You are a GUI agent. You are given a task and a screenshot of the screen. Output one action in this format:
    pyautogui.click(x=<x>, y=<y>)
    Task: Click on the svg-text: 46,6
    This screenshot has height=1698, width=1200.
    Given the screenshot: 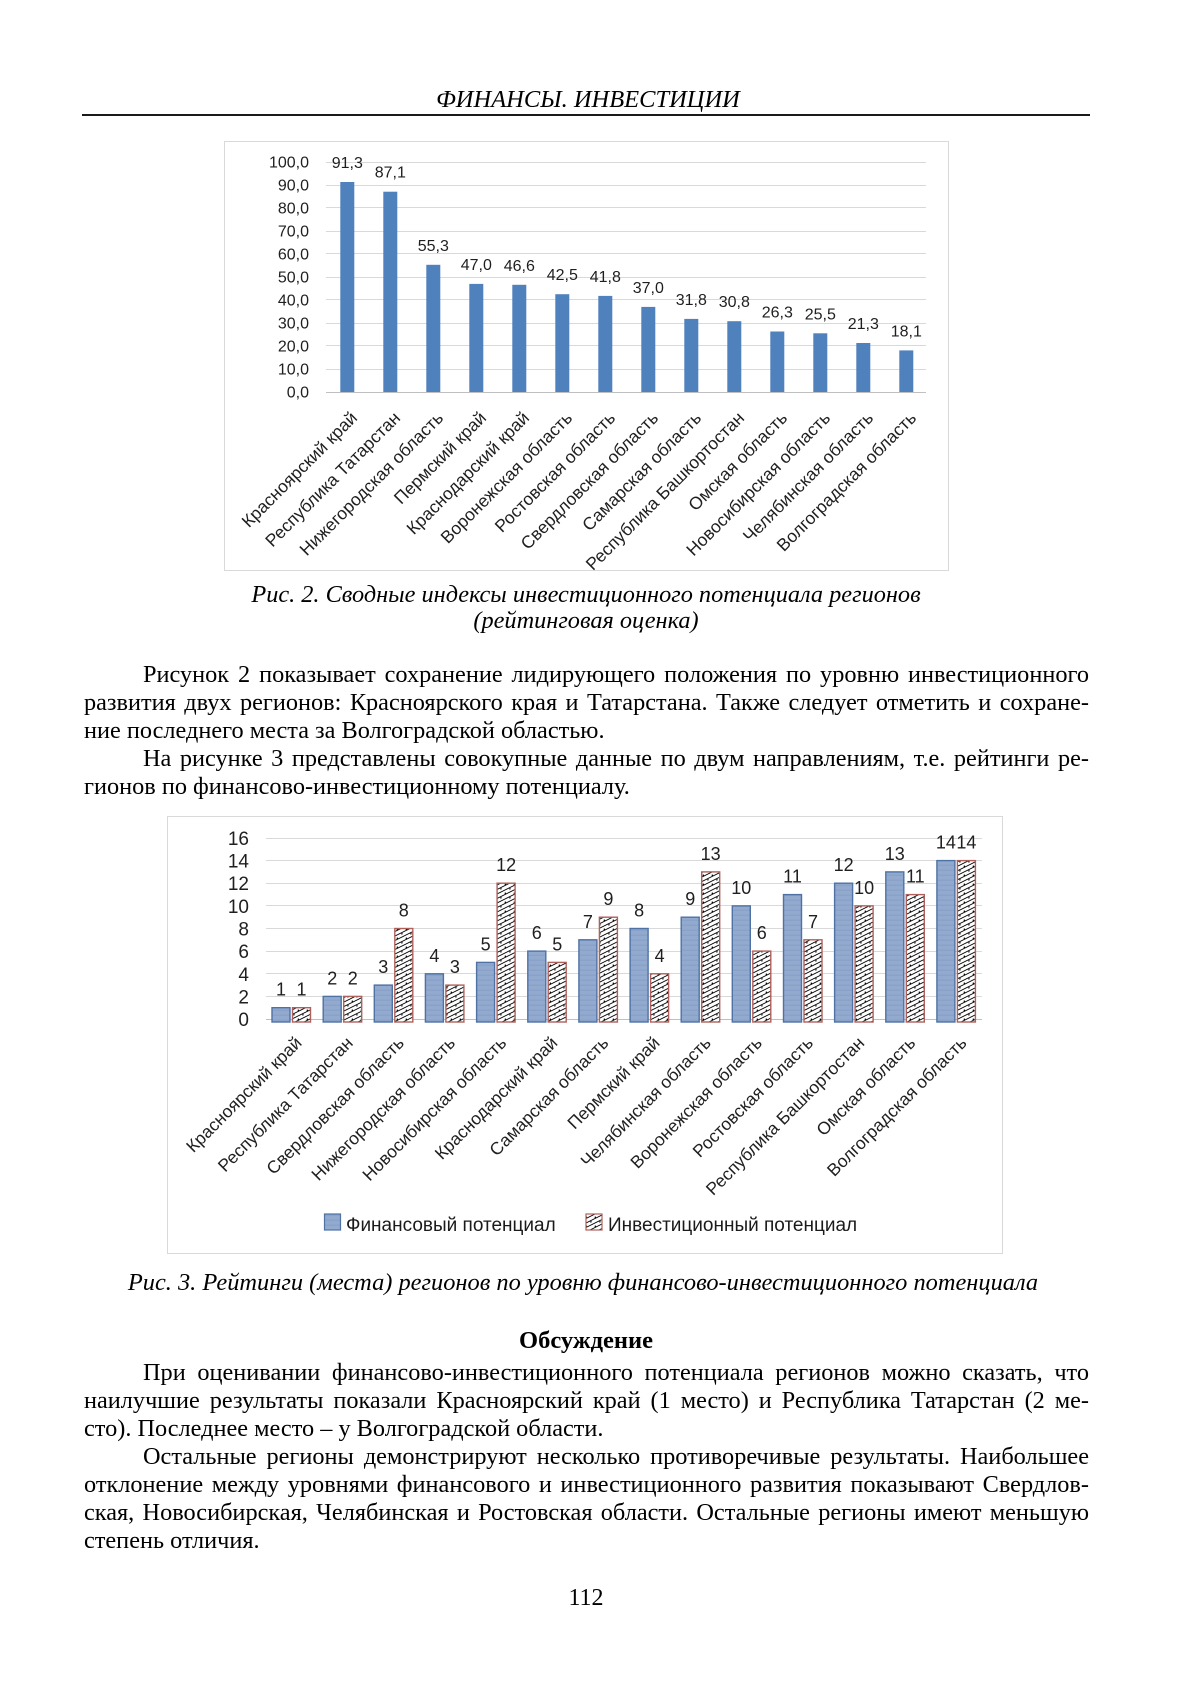 What is the action you would take?
    pyautogui.click(x=519, y=266)
    